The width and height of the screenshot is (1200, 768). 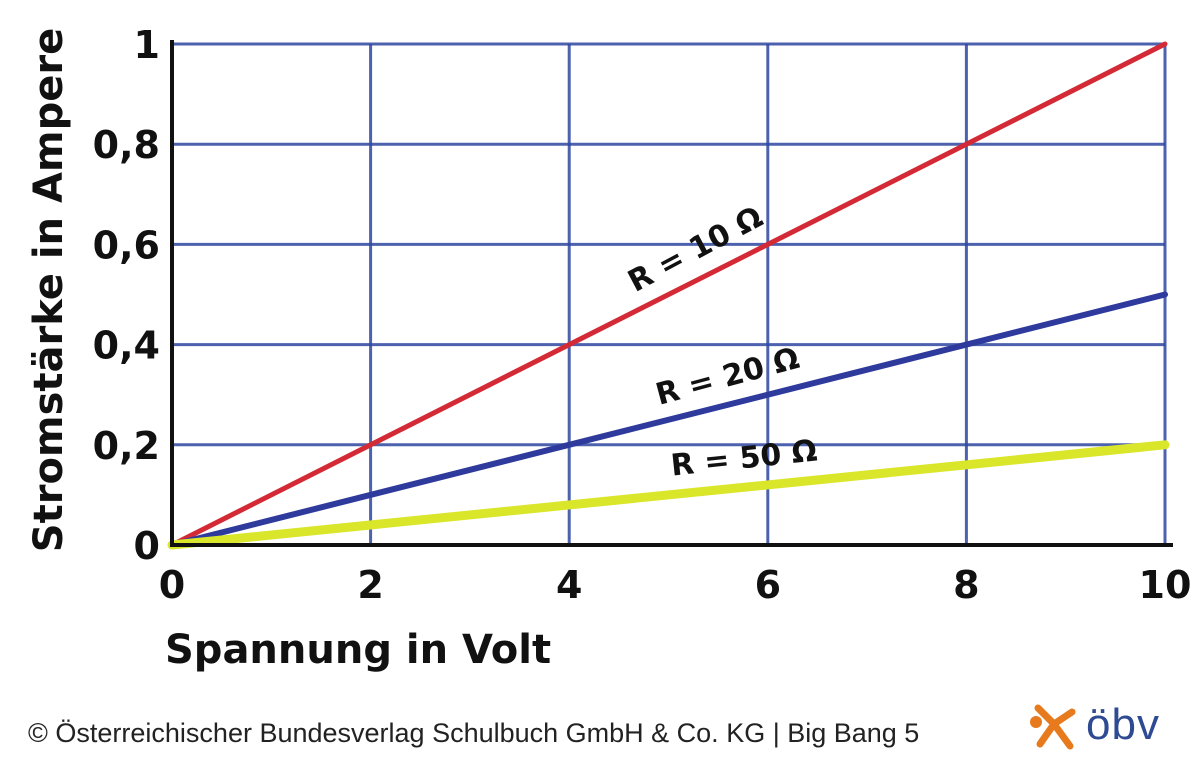 I want to click on x-tick-label: 0, so click(x=172, y=585).